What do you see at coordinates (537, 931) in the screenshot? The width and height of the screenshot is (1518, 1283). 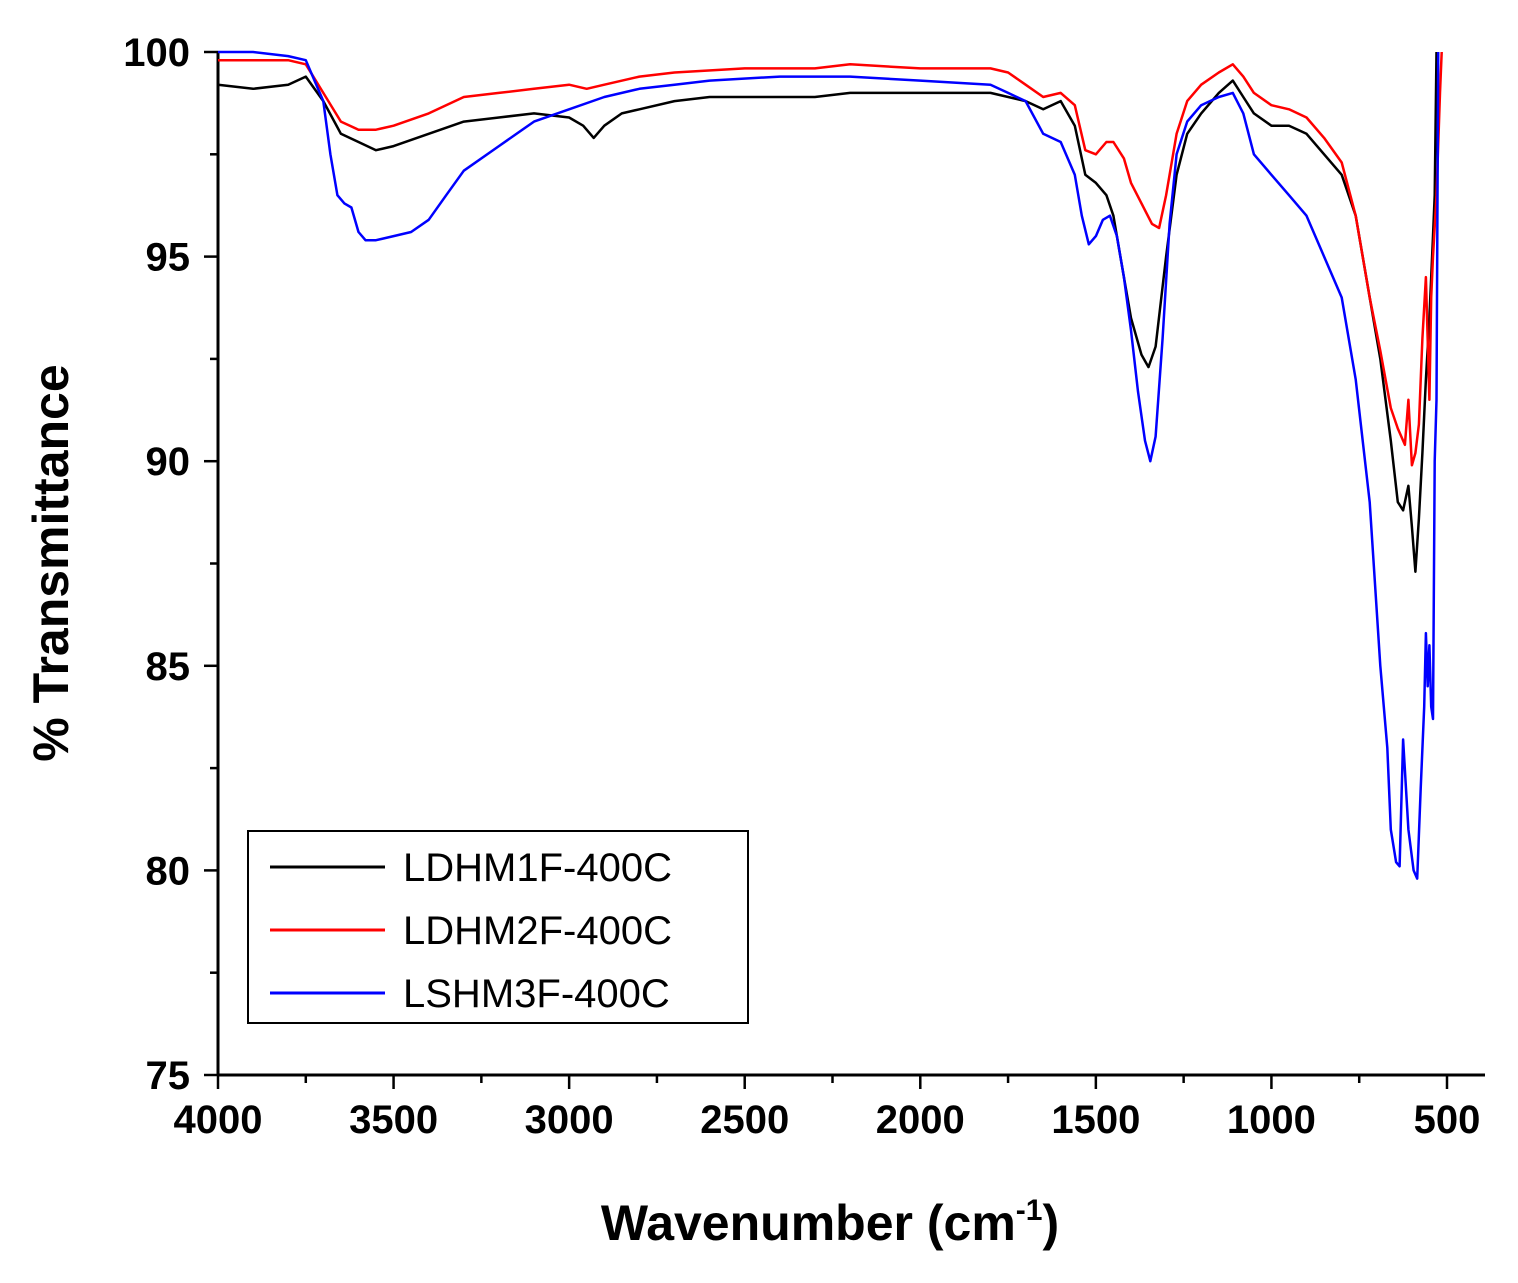 I see `legend-label: LDHM2F-400C` at bounding box center [537, 931].